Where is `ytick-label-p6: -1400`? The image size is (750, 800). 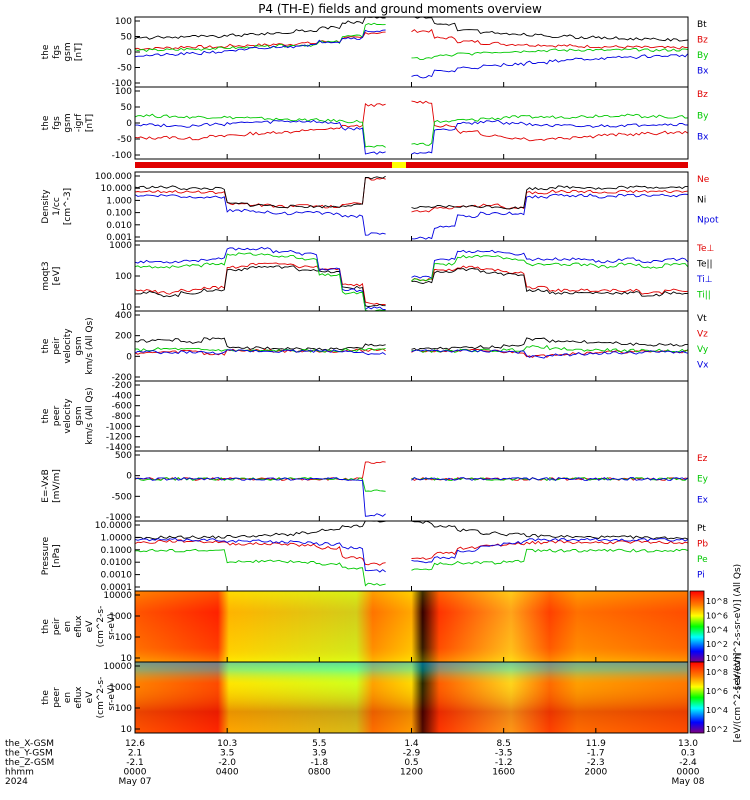
ytick-label-p6: -1400 is located at coordinates (119, 448).